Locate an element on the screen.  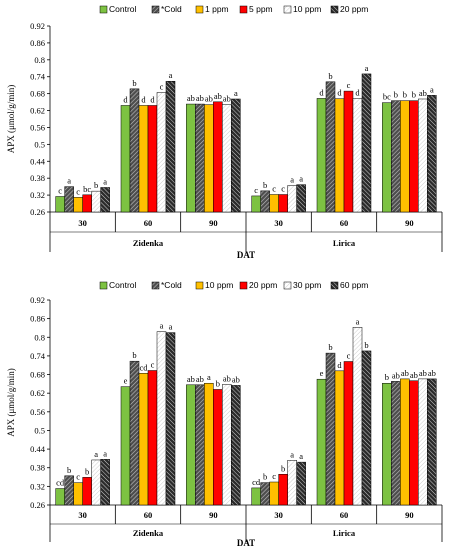
legend-label: *Cold is located at coordinates (171, 9).